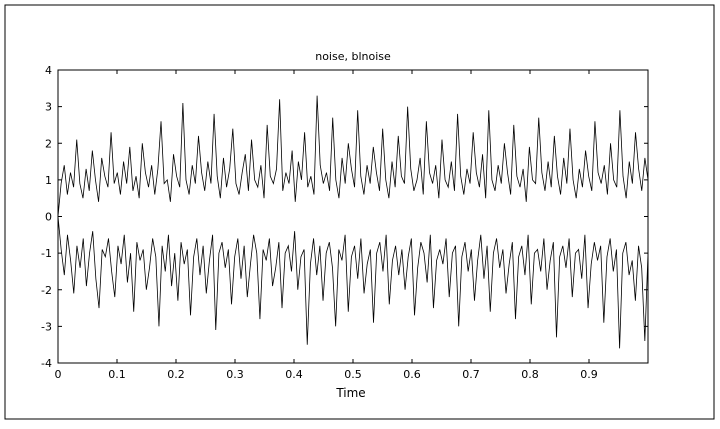  I want to click on y-tick-label: 0, so click(48, 217).